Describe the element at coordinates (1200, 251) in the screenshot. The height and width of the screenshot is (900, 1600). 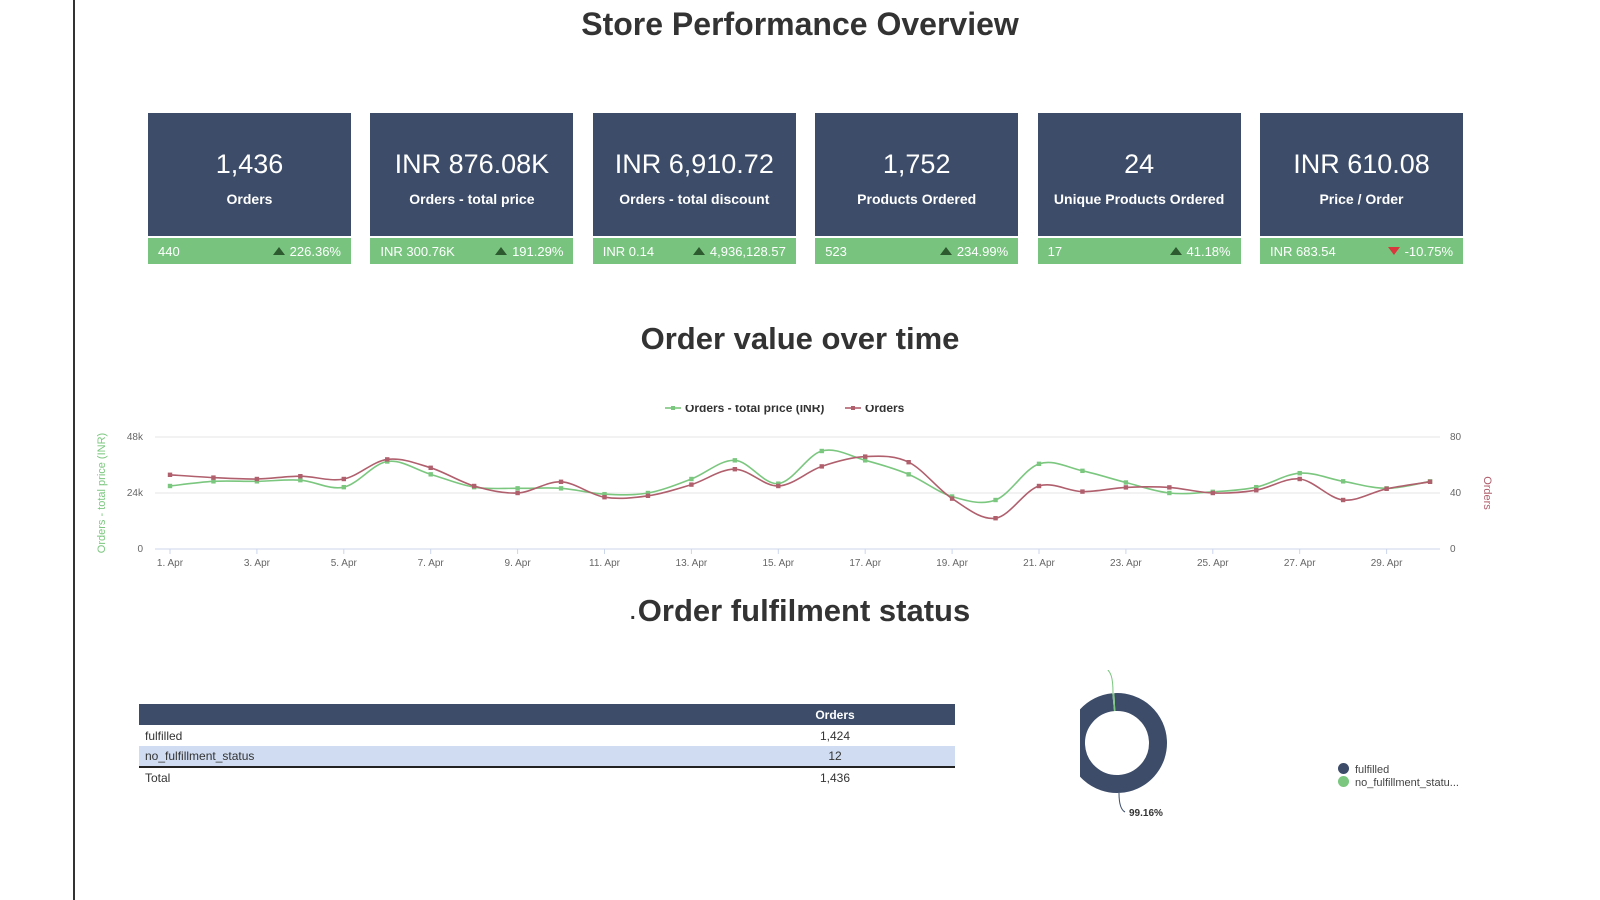
I see `kpi-change: 41.18%` at that location.